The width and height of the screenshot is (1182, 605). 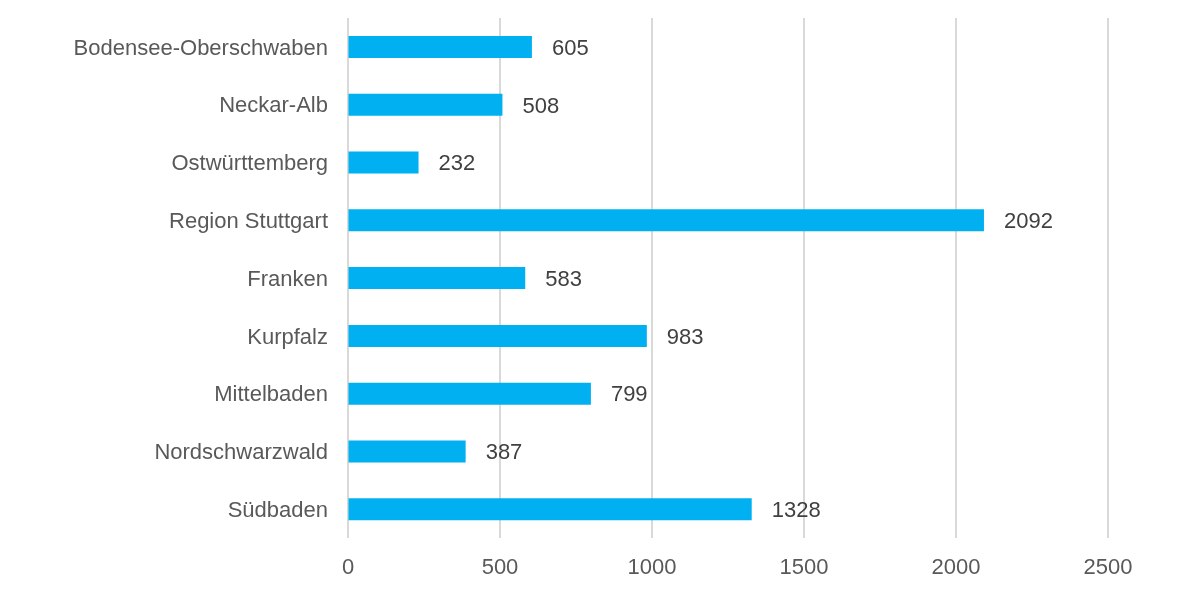 What do you see at coordinates (956, 566) in the screenshot?
I see `x-tick-label: 2000` at bounding box center [956, 566].